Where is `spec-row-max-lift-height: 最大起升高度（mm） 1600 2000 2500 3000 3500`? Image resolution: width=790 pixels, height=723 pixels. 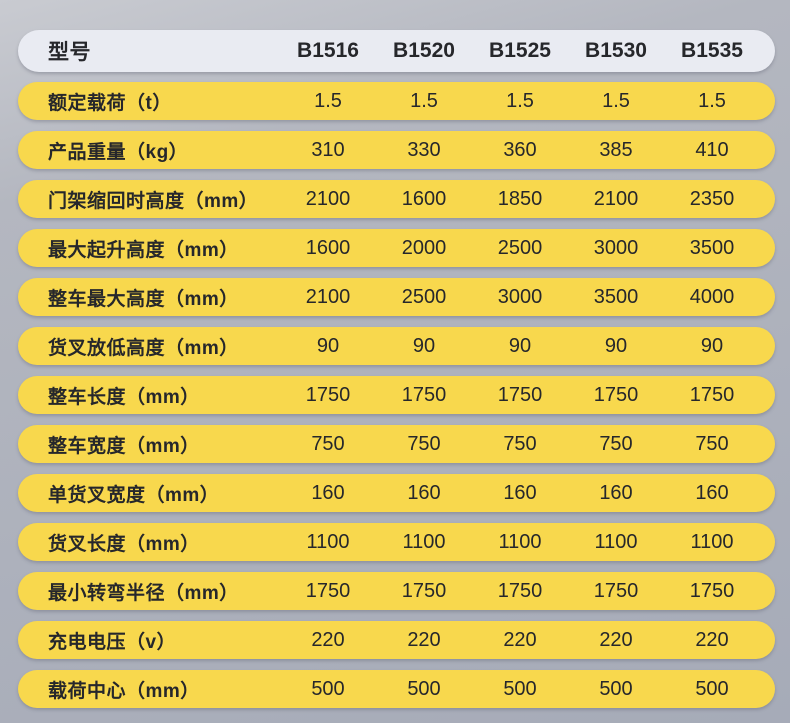
spec-row-max-lift-height: 最大起升高度（mm） 1600 2000 2500 3000 3500 is located at coordinates (396, 248).